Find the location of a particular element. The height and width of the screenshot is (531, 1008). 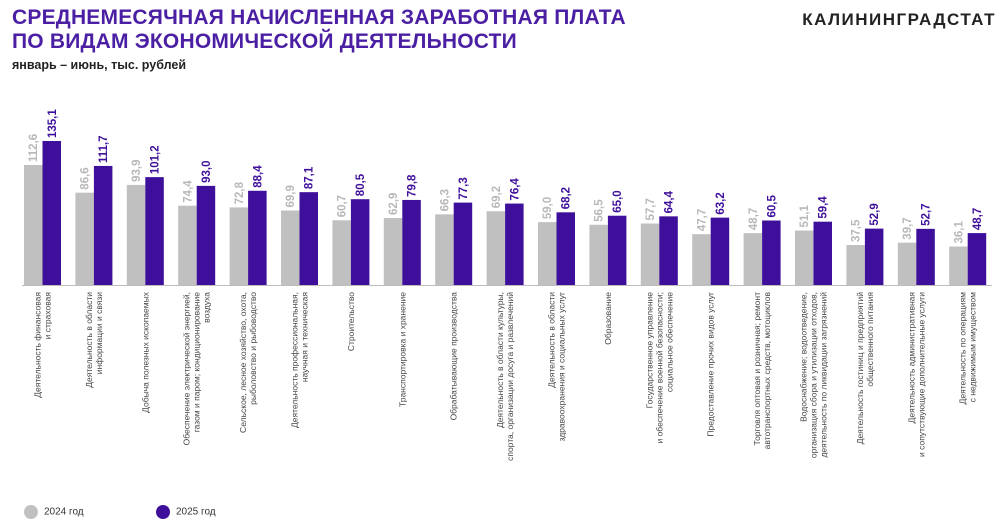

category-label: научная и техническая is located at coordinates (305, 337).